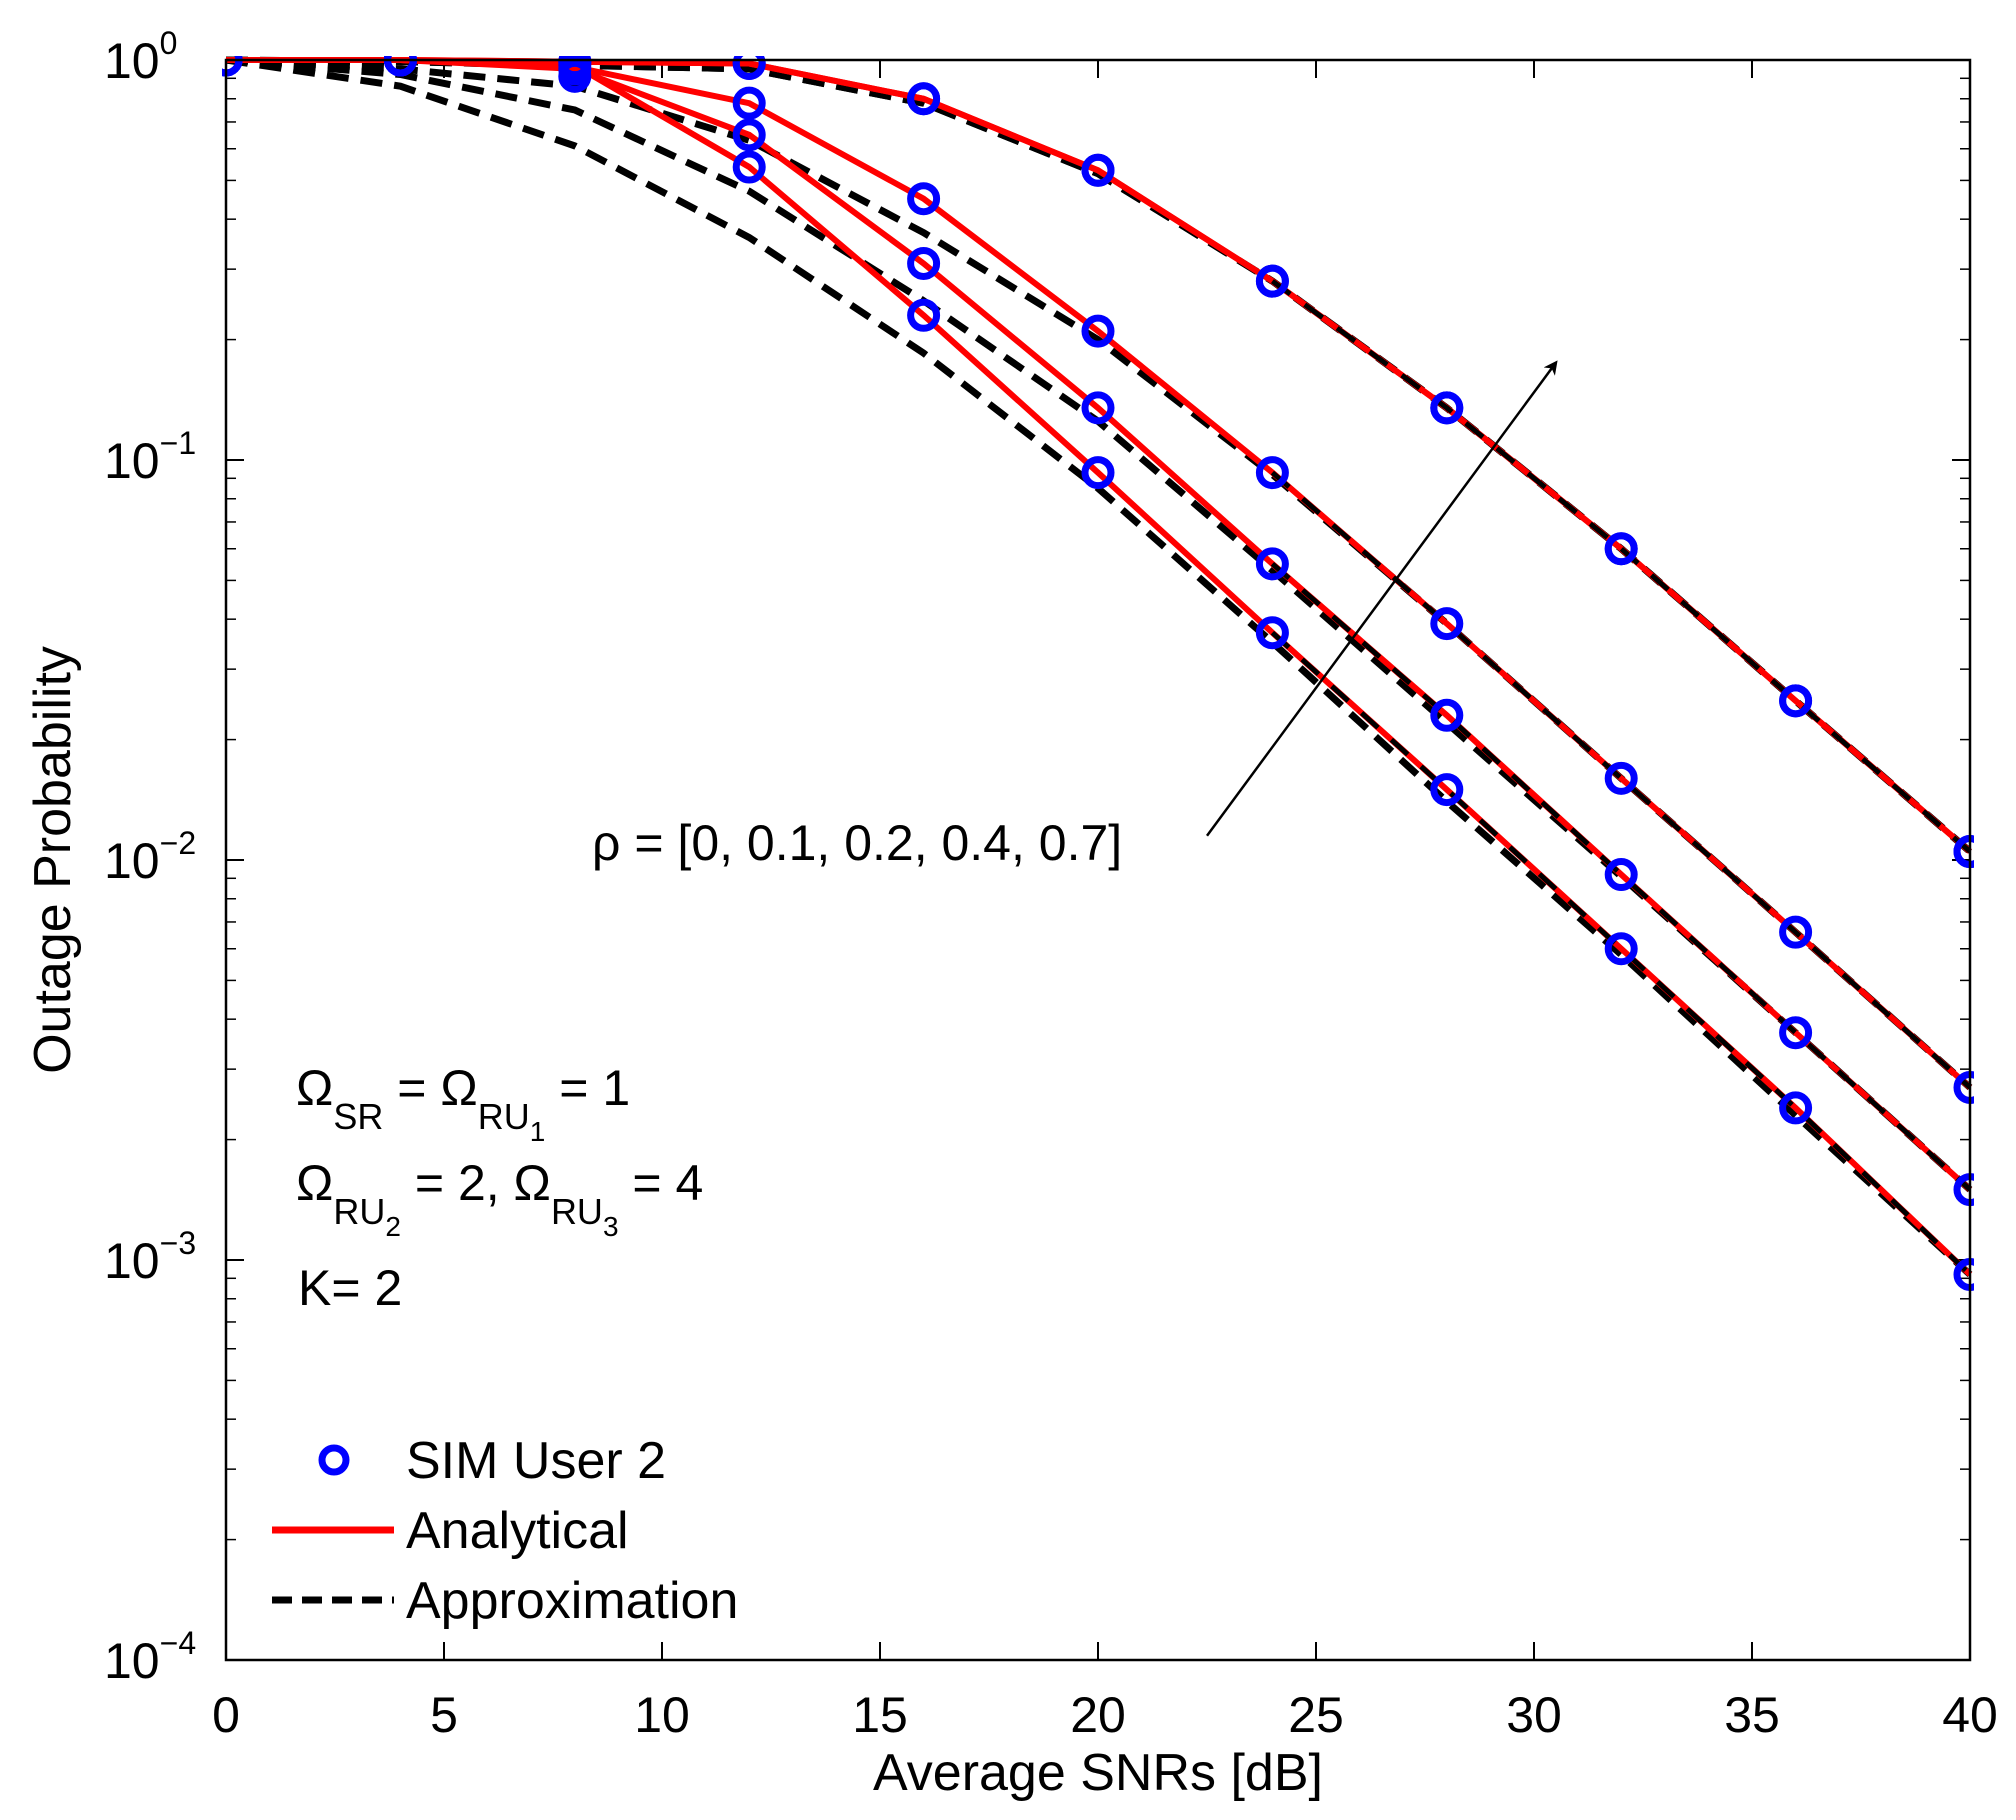  I want to click on y-tick-label: 10⁻¹, so click(150, 457).